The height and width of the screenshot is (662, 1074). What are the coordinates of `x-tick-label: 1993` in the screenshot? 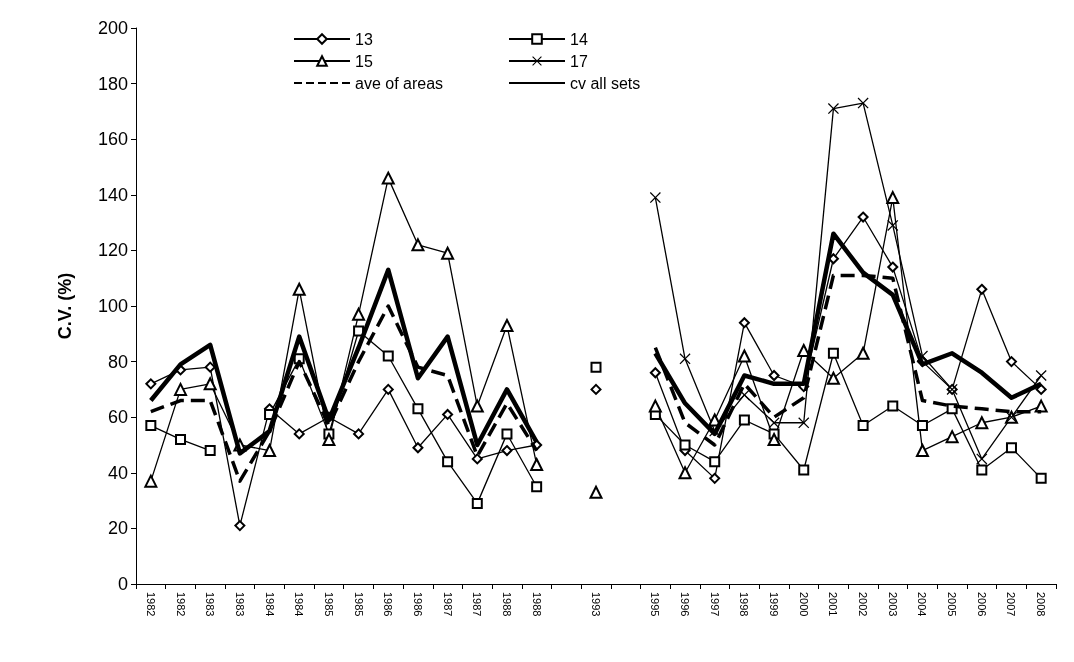 It's located at (596, 604).